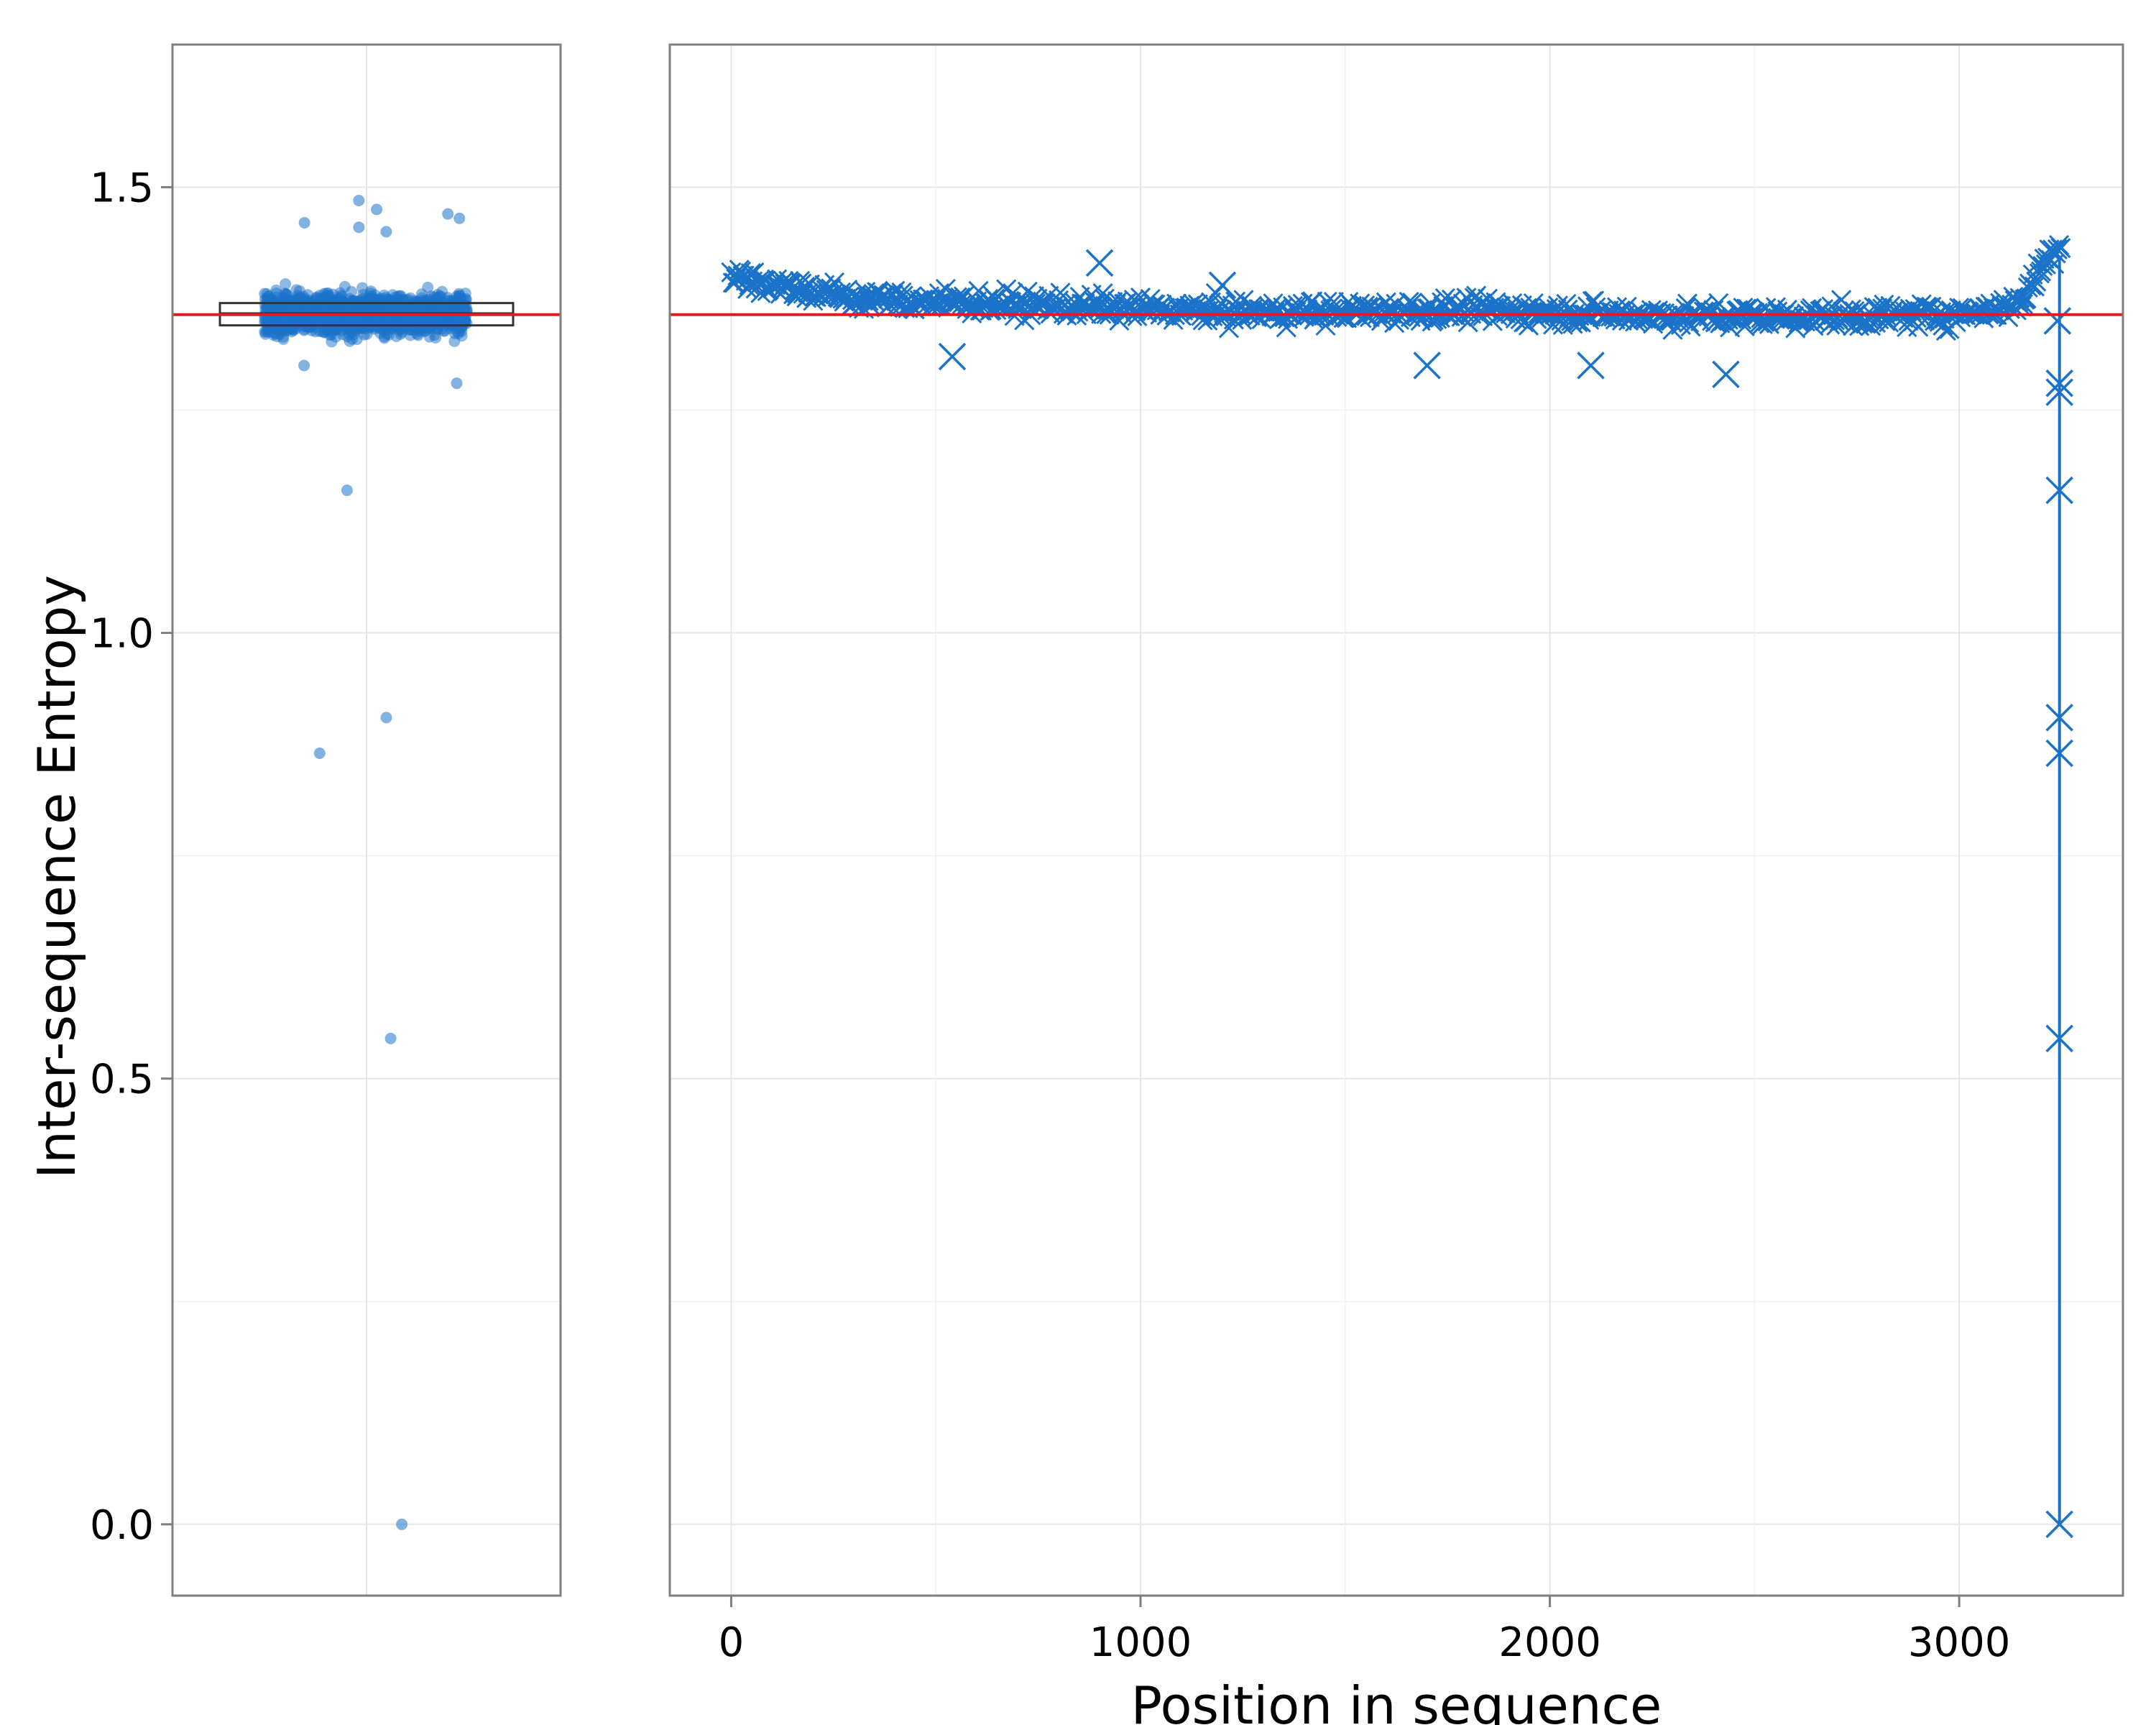 Image resolution: width=2156 pixels, height=1725 pixels. What do you see at coordinates (131, 857) in the screenshot?
I see `left-y-ticks: 0.0 0.5 1.0 1.5` at bounding box center [131, 857].